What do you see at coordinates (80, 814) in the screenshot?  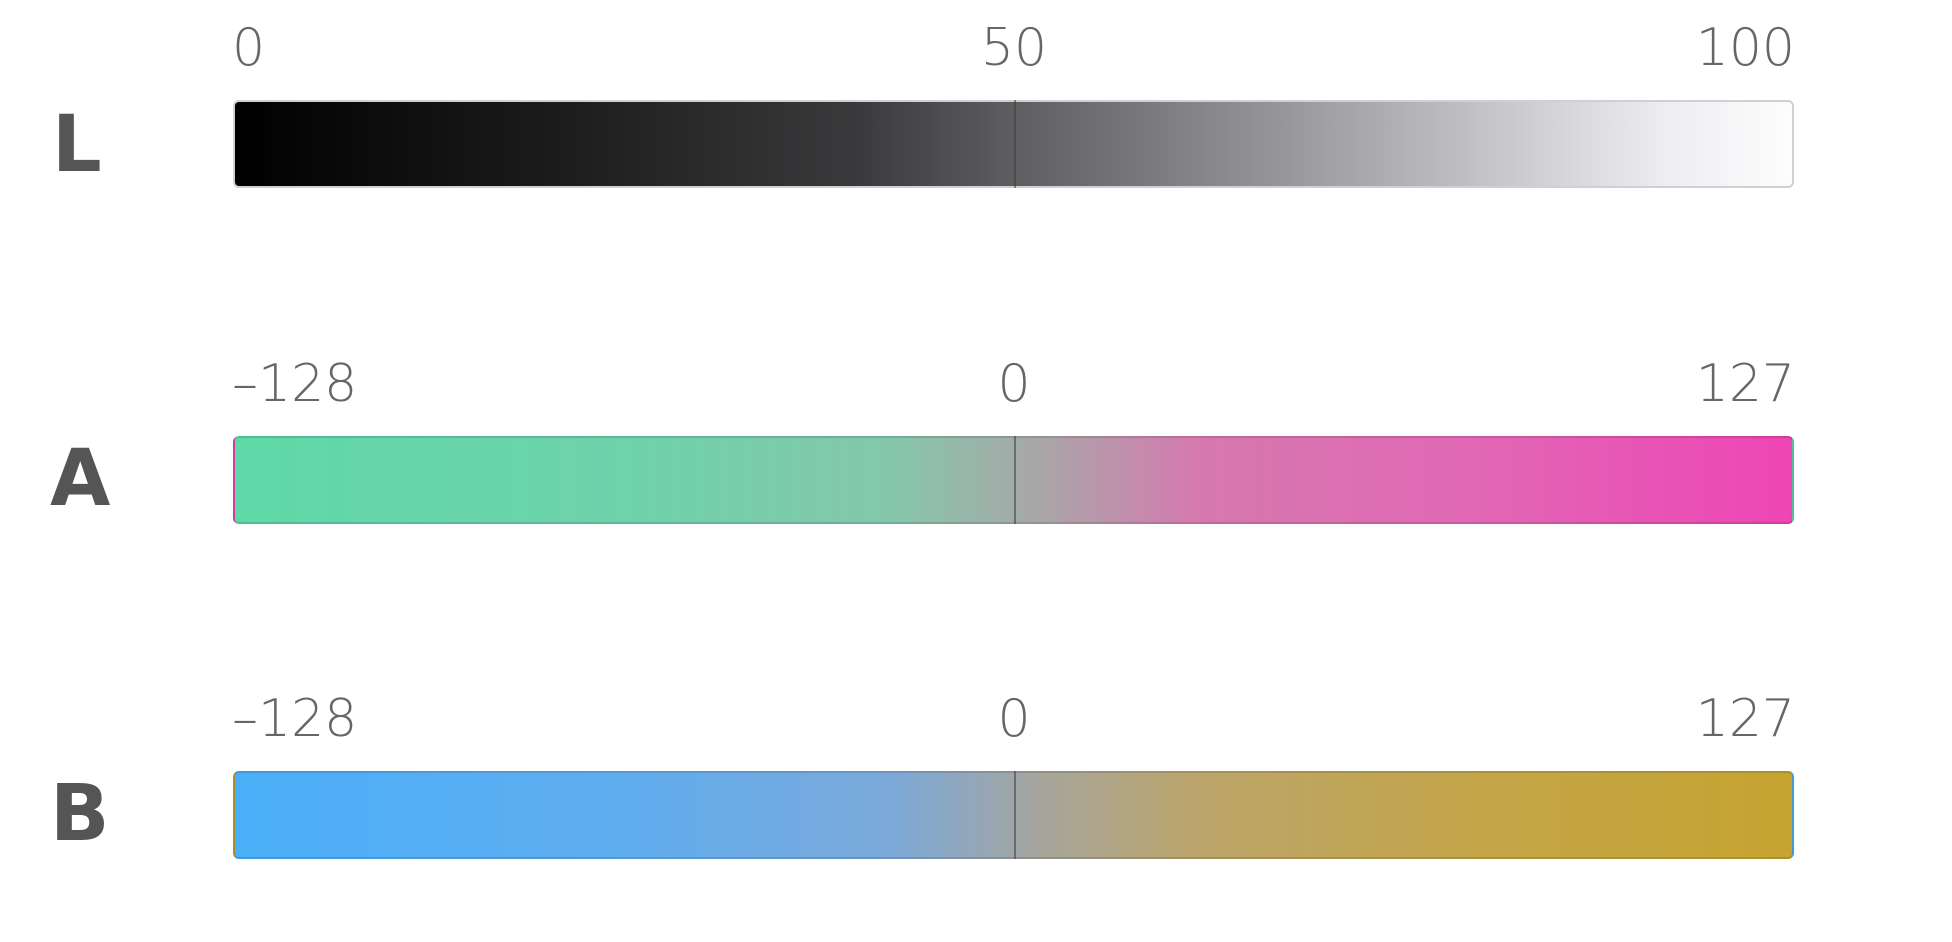 I see `b-channel-letter: B` at bounding box center [80, 814].